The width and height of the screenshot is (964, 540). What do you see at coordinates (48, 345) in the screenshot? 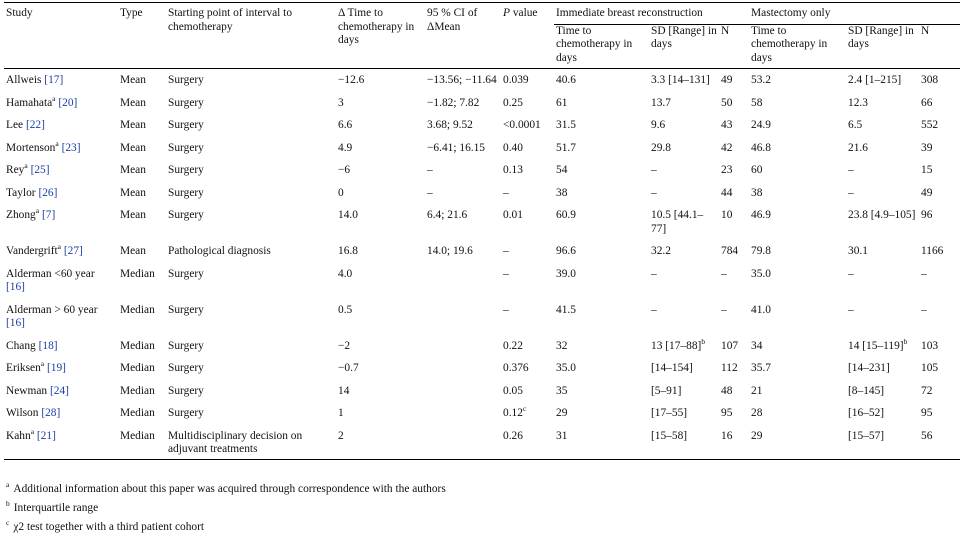
I see `reference-link: [18]` at bounding box center [48, 345].